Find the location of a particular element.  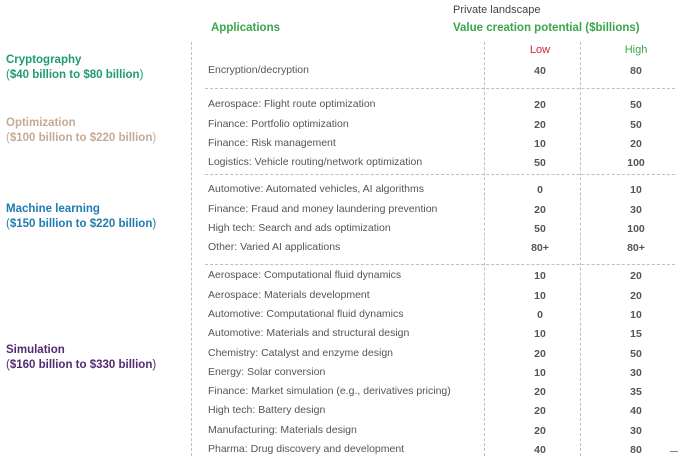

row-high-value: 40 is located at coordinates (636, 411).